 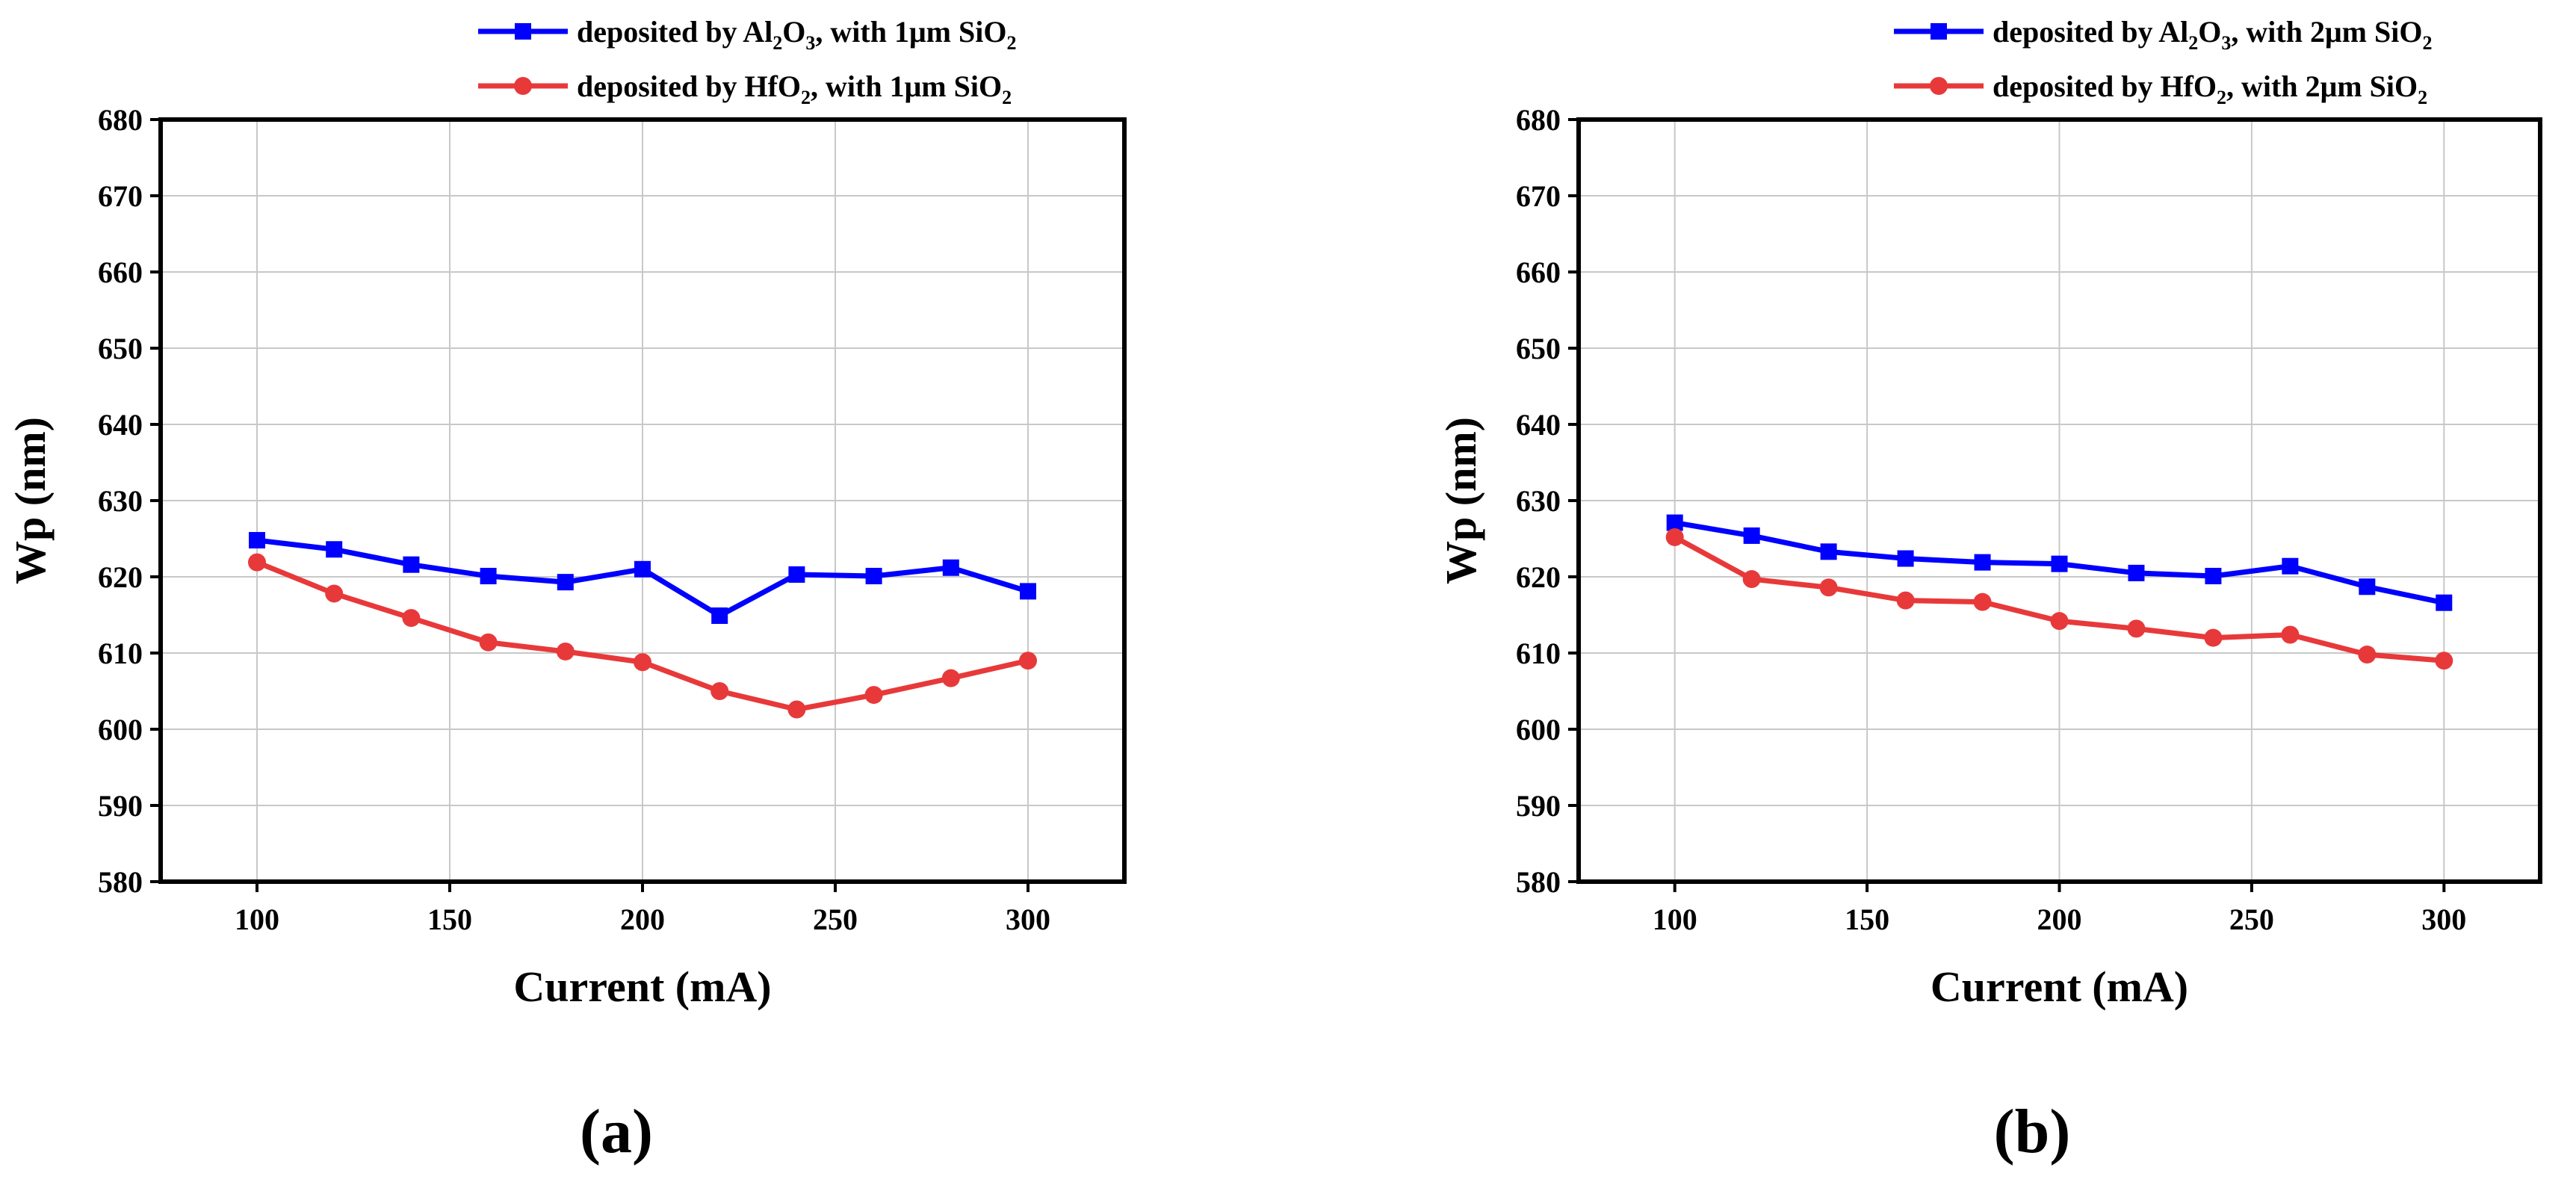 I want to click on legend-entry: deposited by Al2O3, with 2μm SiO2, so click(x=2163, y=34).